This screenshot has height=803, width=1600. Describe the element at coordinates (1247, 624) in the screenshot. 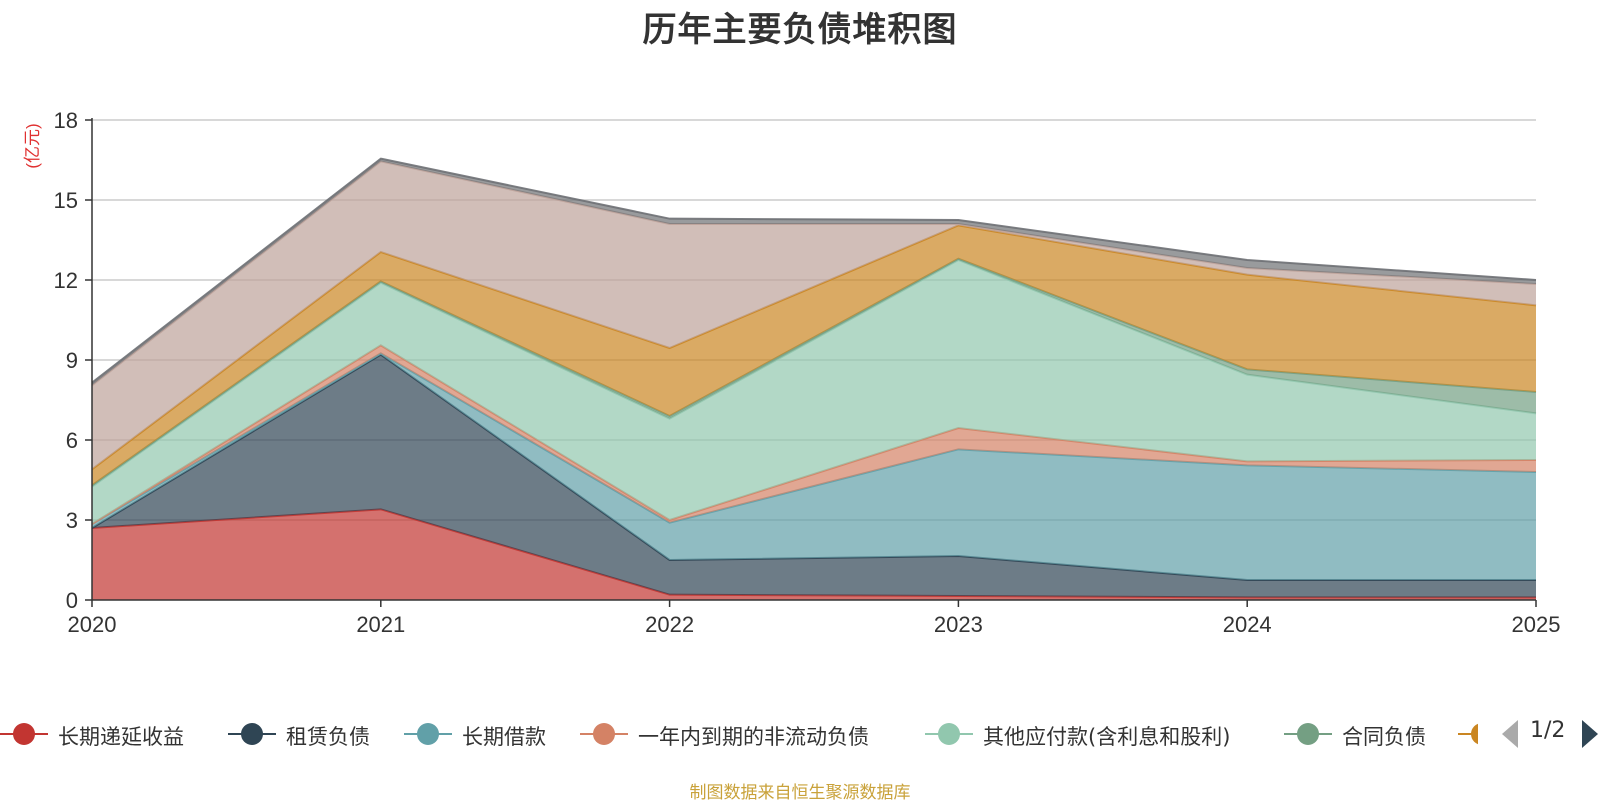

I see `x-tick-label: 2024` at that location.